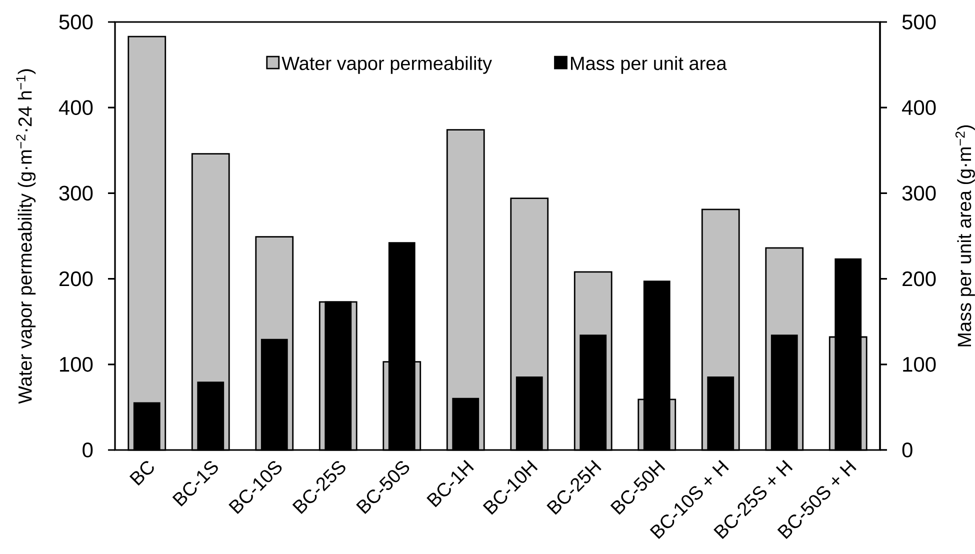  Describe the element at coordinates (76, 278) in the screenshot. I see `y-tick-label: 200` at that location.